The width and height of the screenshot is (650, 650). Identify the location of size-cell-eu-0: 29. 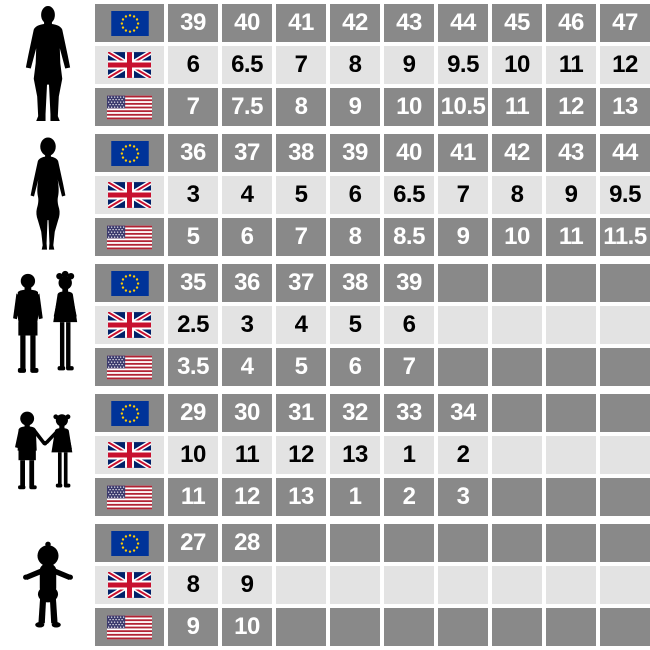
(193, 413).